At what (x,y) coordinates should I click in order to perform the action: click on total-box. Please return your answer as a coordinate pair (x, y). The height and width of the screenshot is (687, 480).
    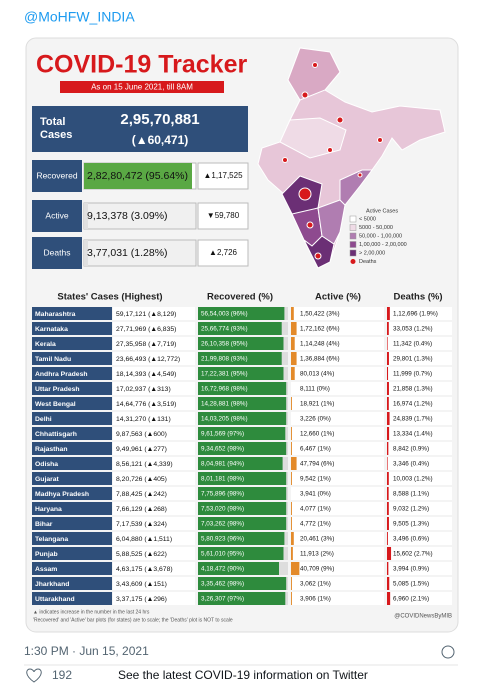
    Looking at the image, I should click on (140, 129).